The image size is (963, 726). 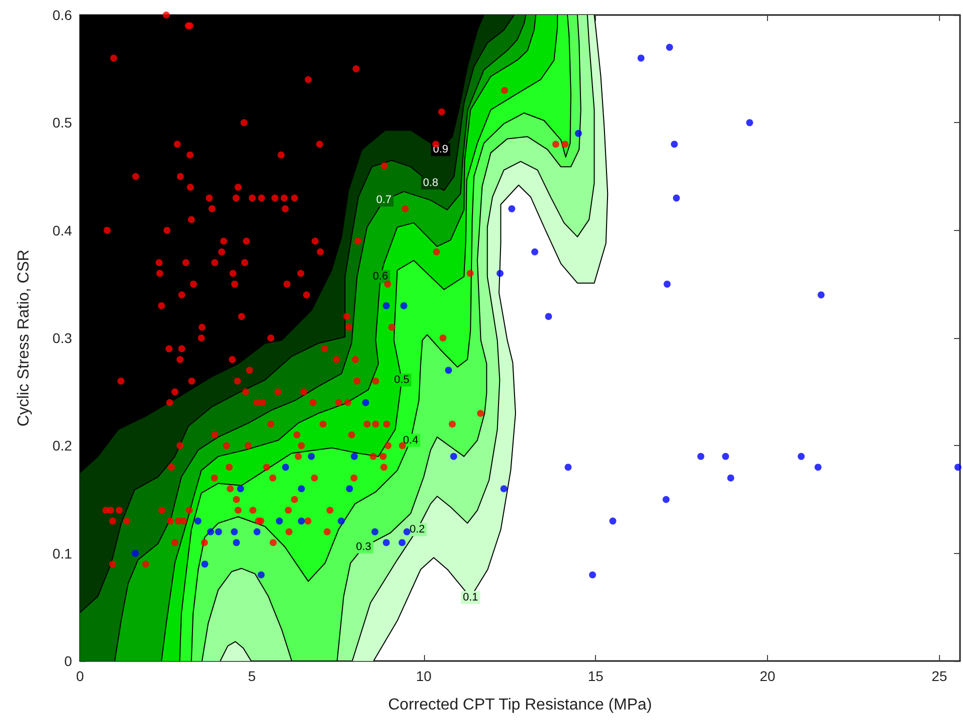 I want to click on y-tick-label: 0.5, so click(x=62, y=122).